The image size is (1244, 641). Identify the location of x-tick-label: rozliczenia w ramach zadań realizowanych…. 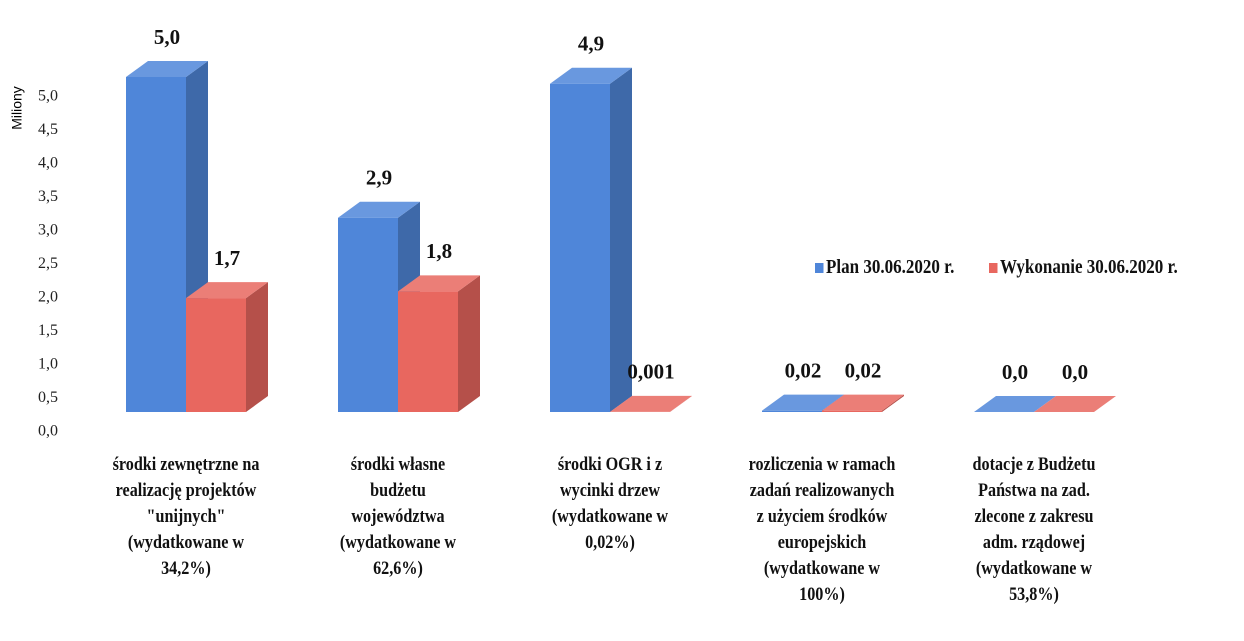
(822, 529).